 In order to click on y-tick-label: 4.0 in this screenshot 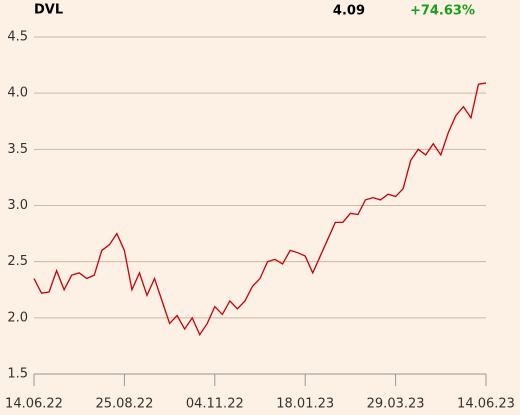, I will do `click(17, 93)`.